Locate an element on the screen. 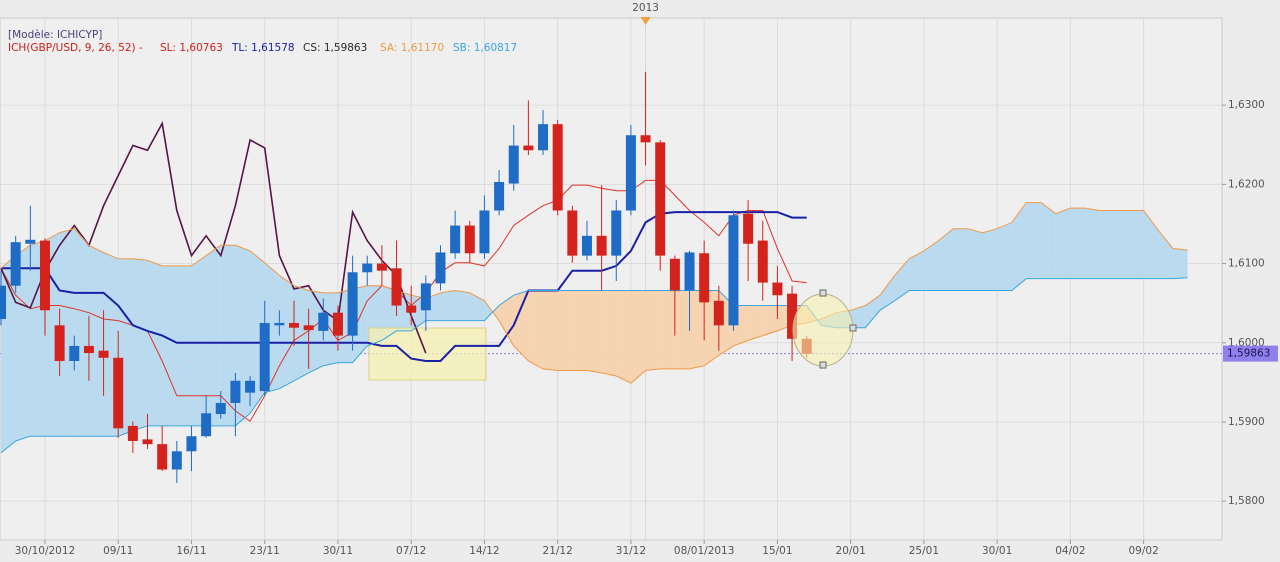  x-tick-label: 20/01 is located at coordinates (851, 551).